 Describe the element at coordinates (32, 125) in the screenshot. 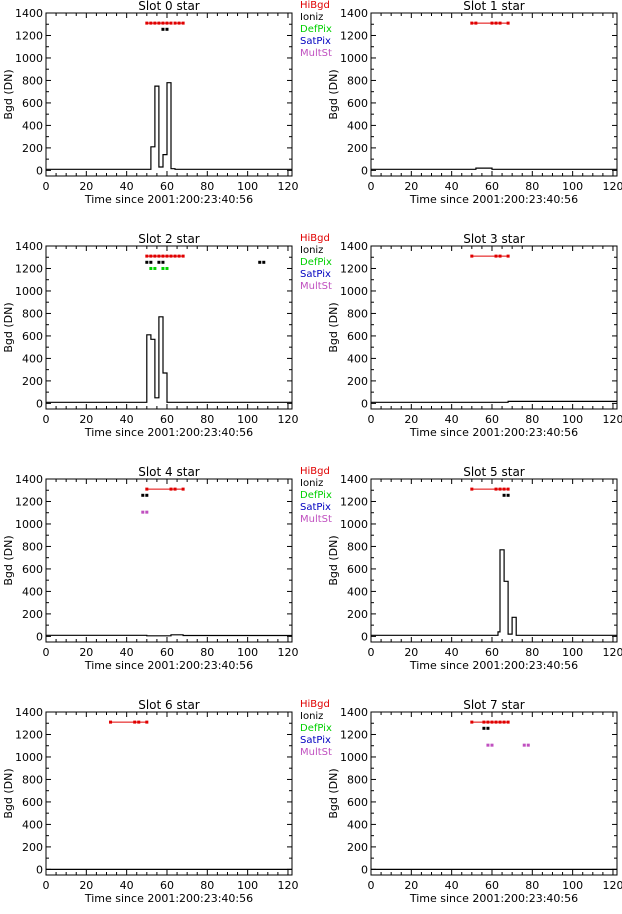

I see `y-tick-label: 400` at that location.